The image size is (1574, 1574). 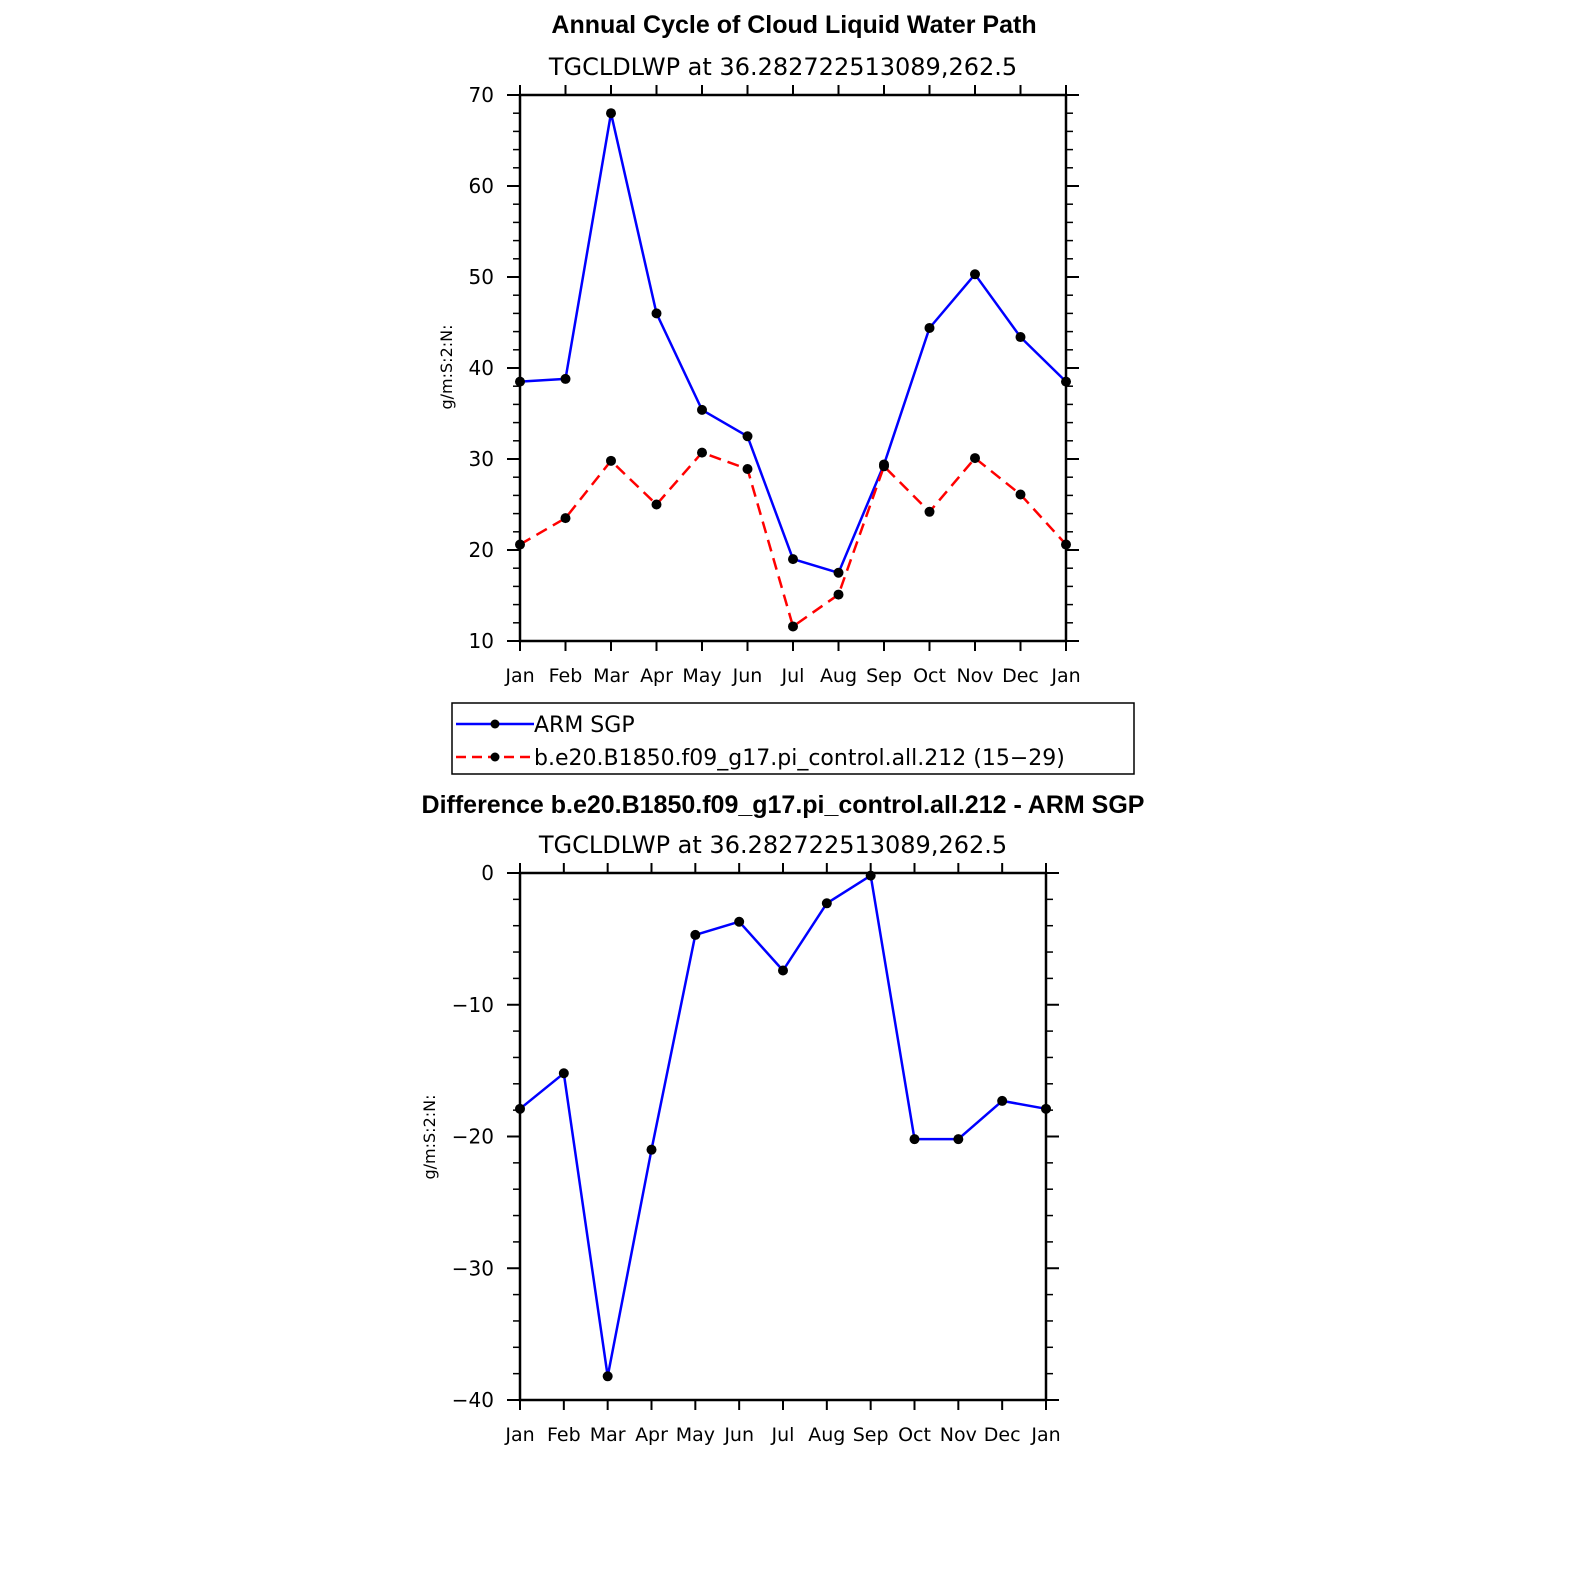 I want to click on x-tick-label: Oct, so click(x=929, y=676).